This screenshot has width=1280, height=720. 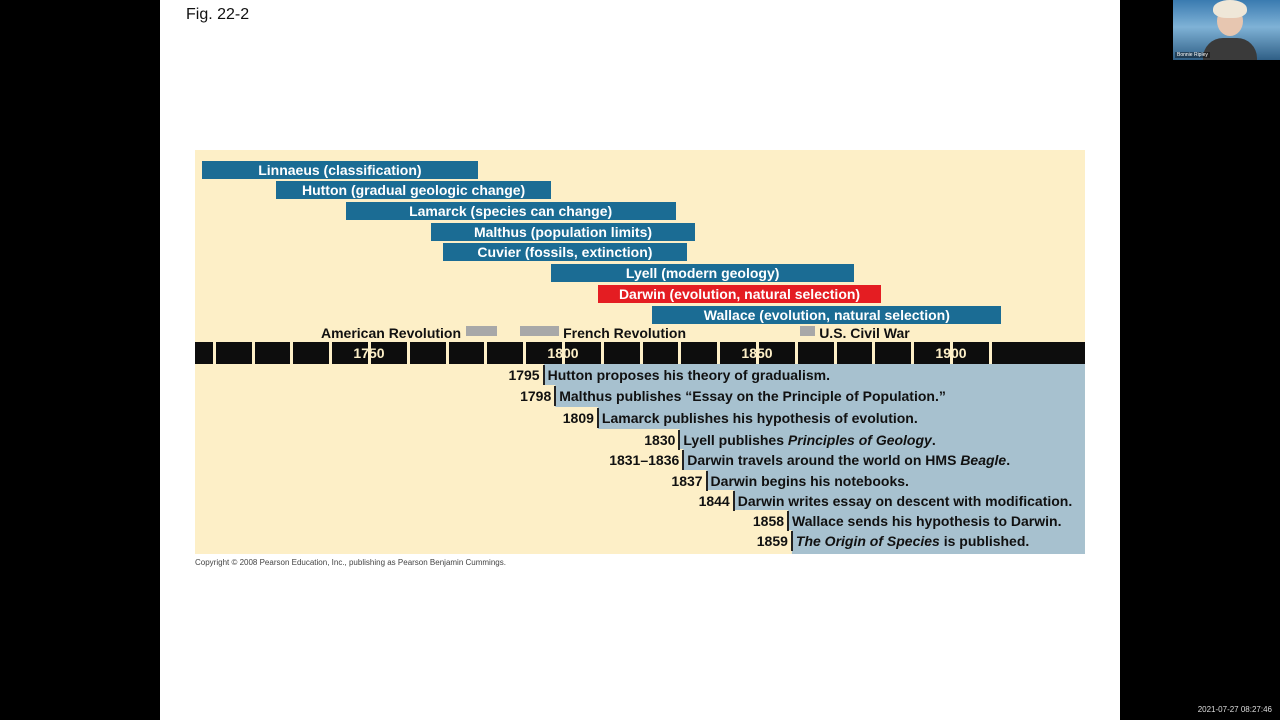 What do you see at coordinates (563, 232) in the screenshot?
I see `person-bar: Malthus (population limits)` at bounding box center [563, 232].